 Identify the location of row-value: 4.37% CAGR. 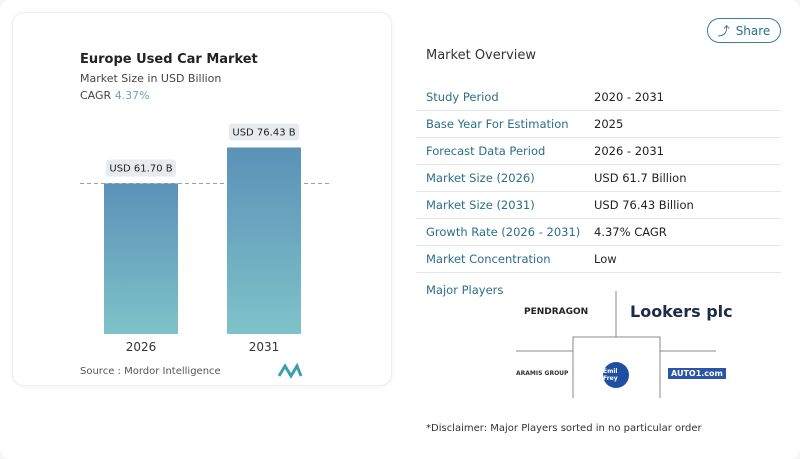
(630, 232).